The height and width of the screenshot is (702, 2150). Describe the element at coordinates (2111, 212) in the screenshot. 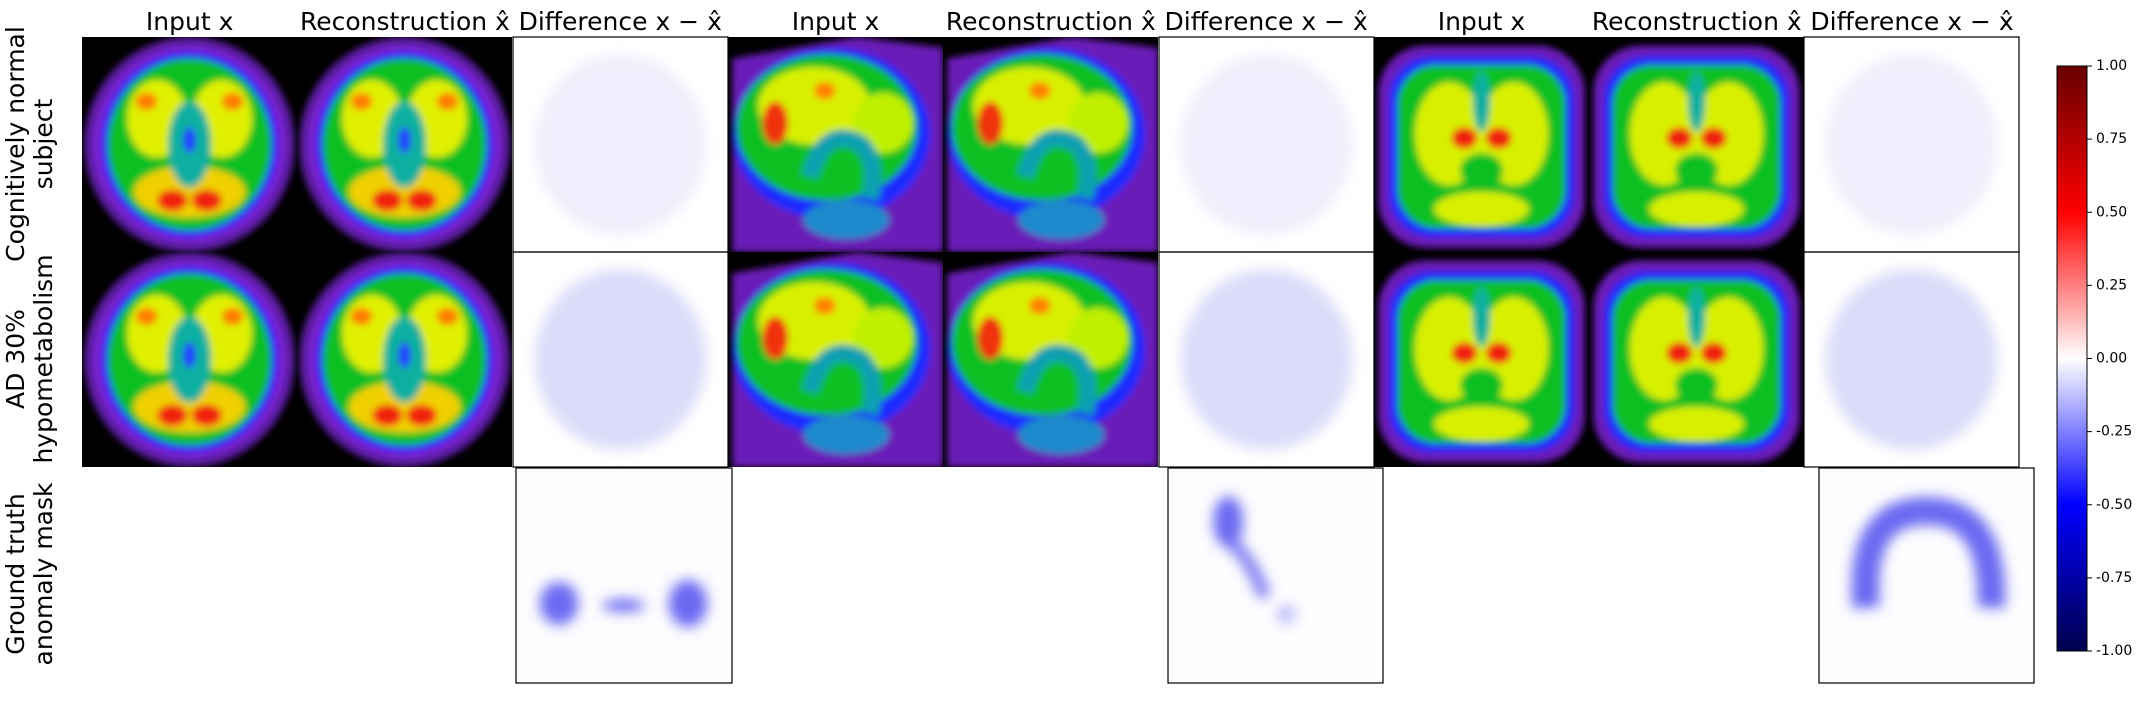

I see `colorbar-tick-label: 0.50` at that location.